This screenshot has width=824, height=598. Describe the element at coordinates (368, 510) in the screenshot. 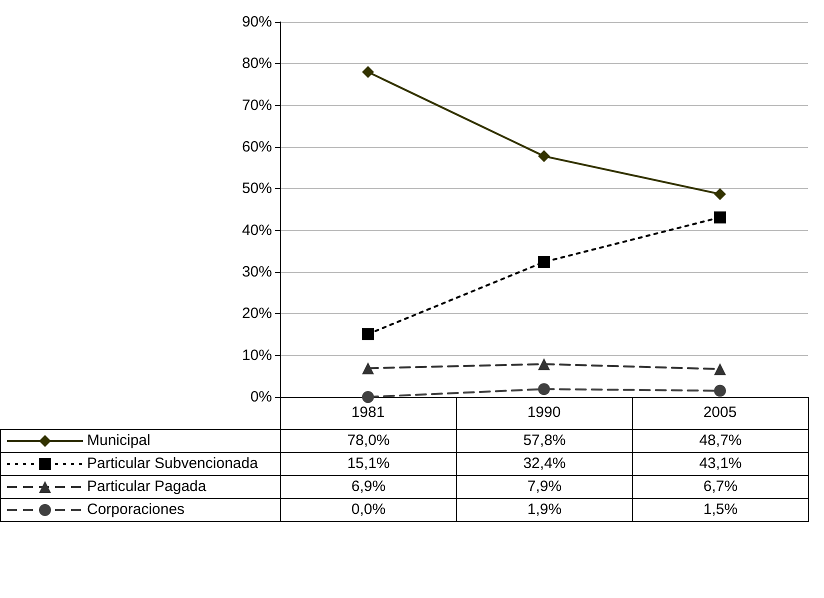

I see `data-label: 0,0%` at that location.